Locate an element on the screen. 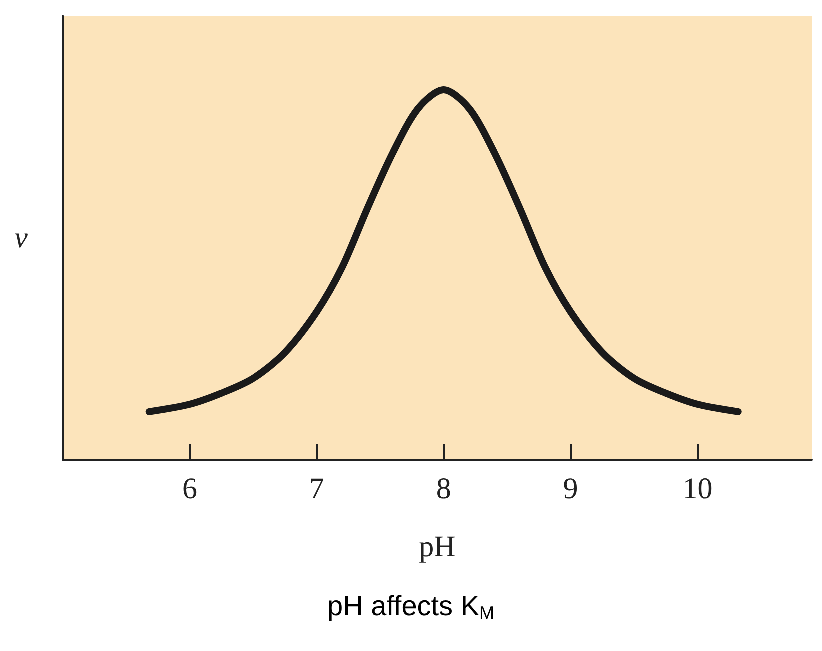  x-tick-label: 9 is located at coordinates (570, 489).